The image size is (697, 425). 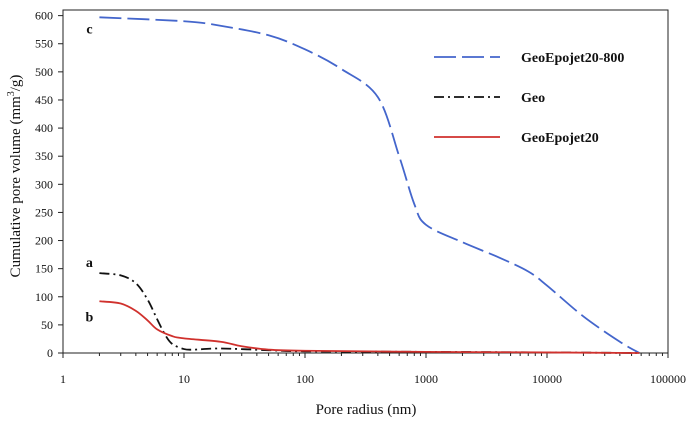 I want to click on x-axis-label: Pore radius (nm), so click(x=366, y=410).